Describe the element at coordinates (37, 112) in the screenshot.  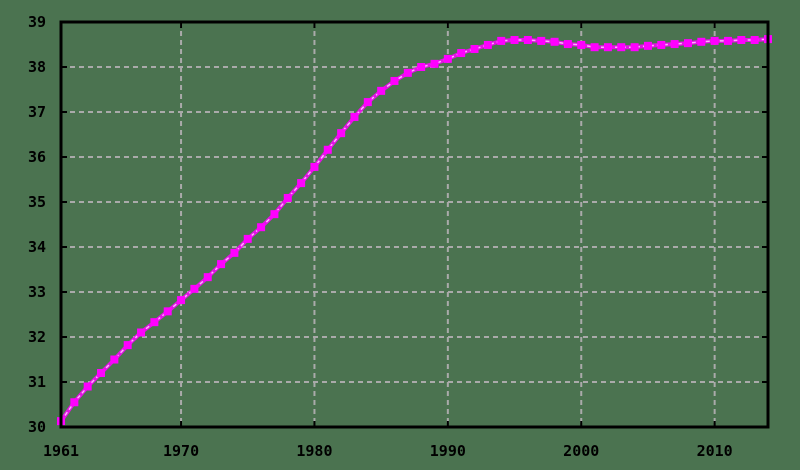
I see `y-tick-label: 37` at that location.